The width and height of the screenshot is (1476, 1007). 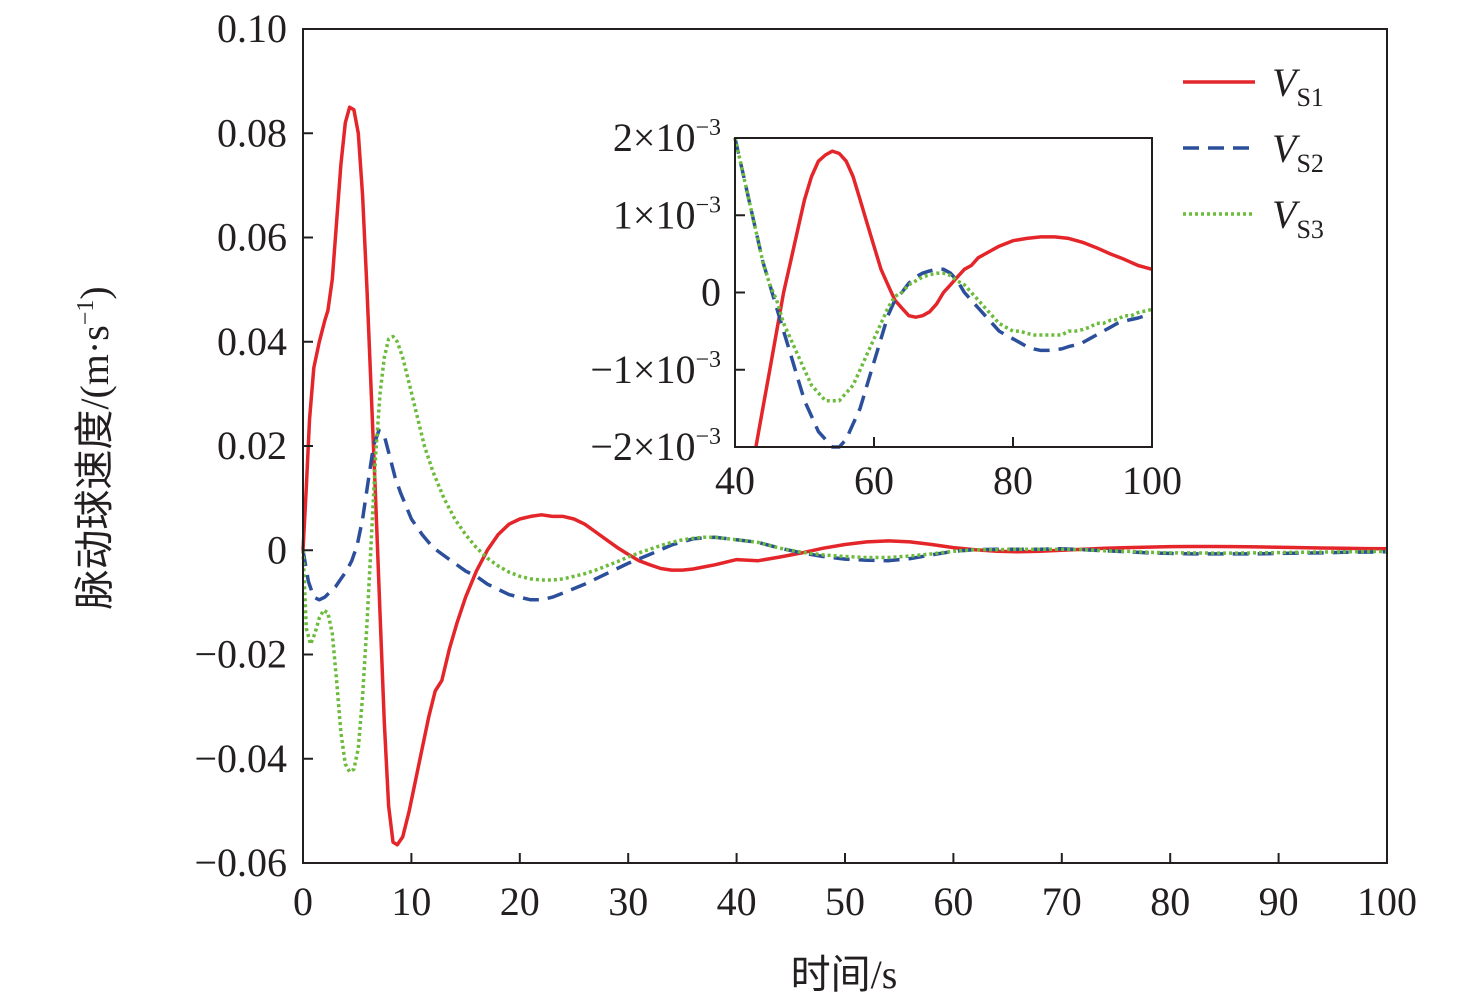 I want to click on y-axis-title-main: 脉动球速度/(m·s, so click(x=94, y=467).